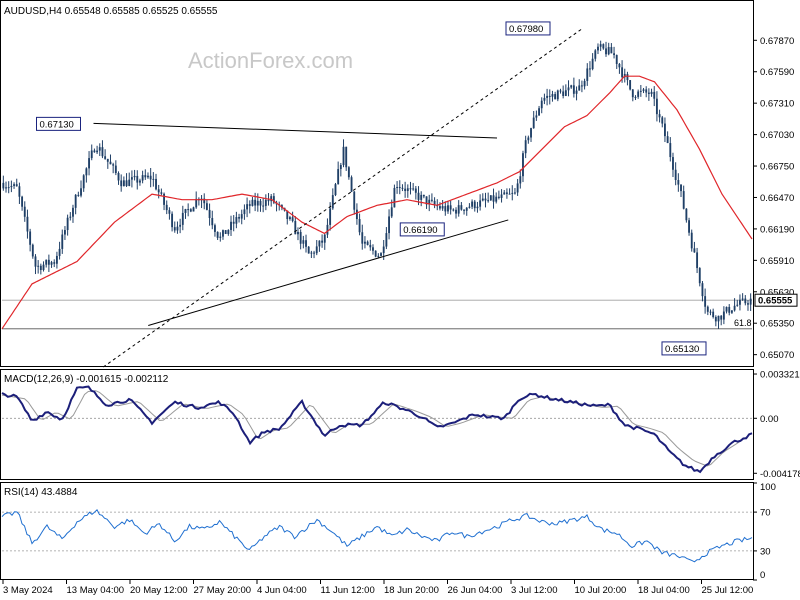  Describe the element at coordinates (377, 428) in the screenshot. I see `macd-signal-line` at that location.